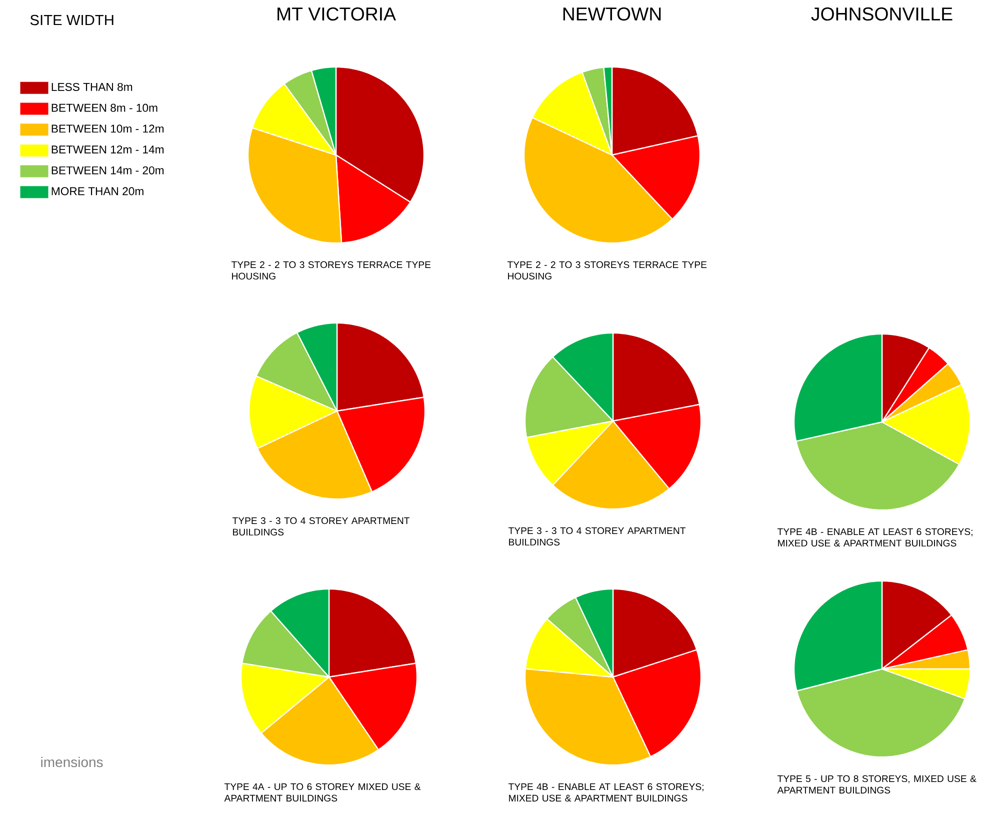  What do you see at coordinates (108, 128) in the screenshot?
I see `legend-label: BETWEEN 10m - 12m` at bounding box center [108, 128].